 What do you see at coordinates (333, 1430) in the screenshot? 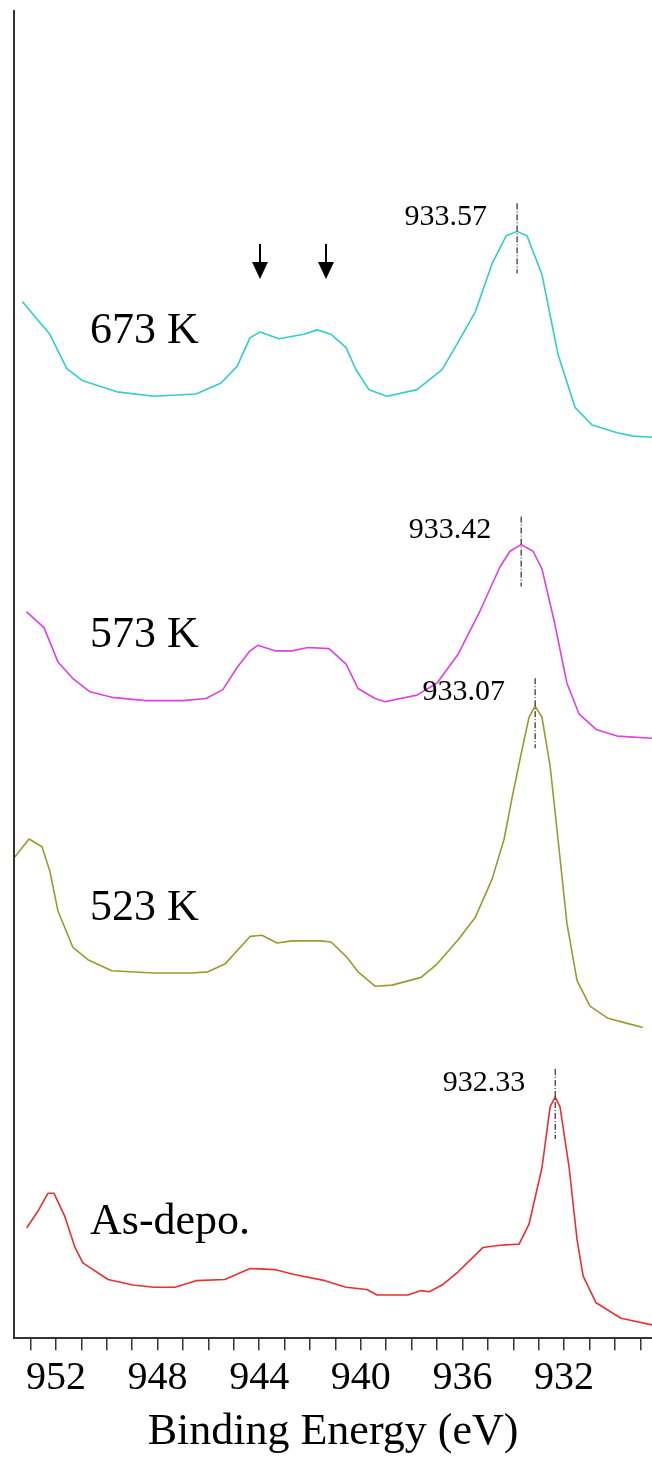
I see `x-axis-title: Binding Energy (eV)` at bounding box center [333, 1430].